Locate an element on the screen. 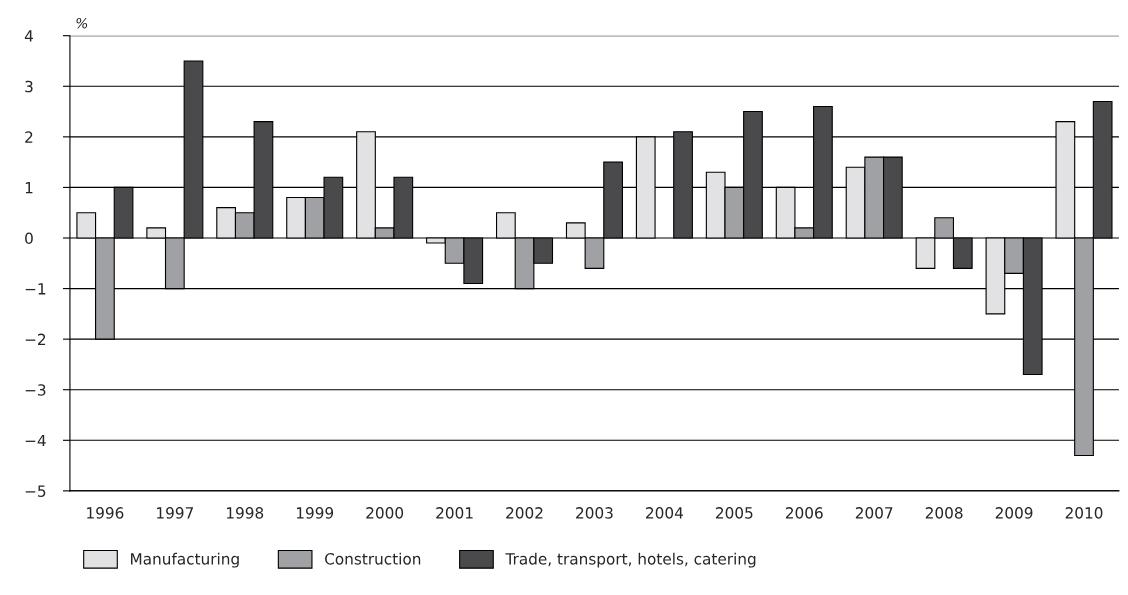 This screenshot has height=595, width=1128. x-tick-label: 1997 is located at coordinates (175, 513).